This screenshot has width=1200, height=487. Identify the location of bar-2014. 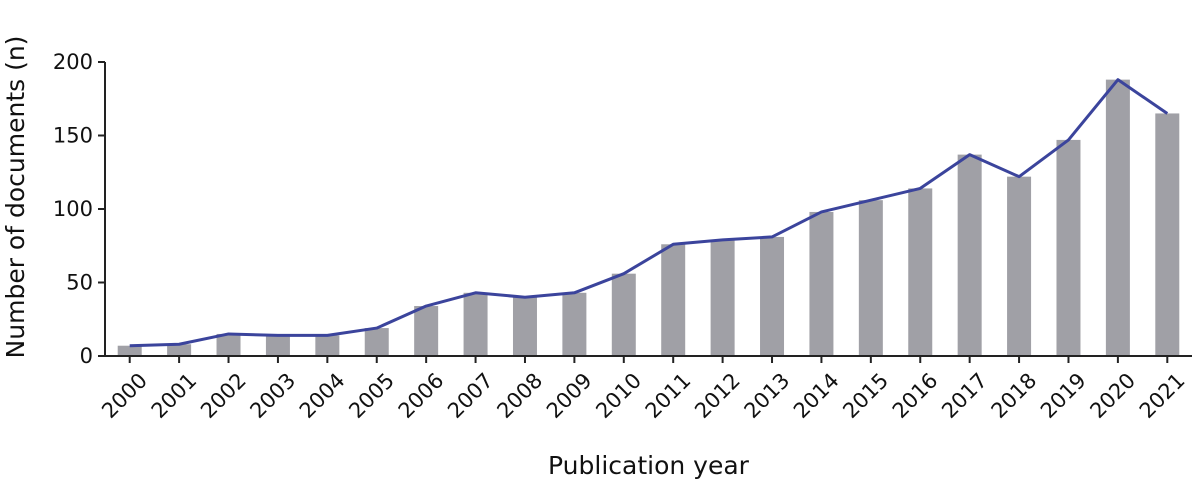
(821, 283).